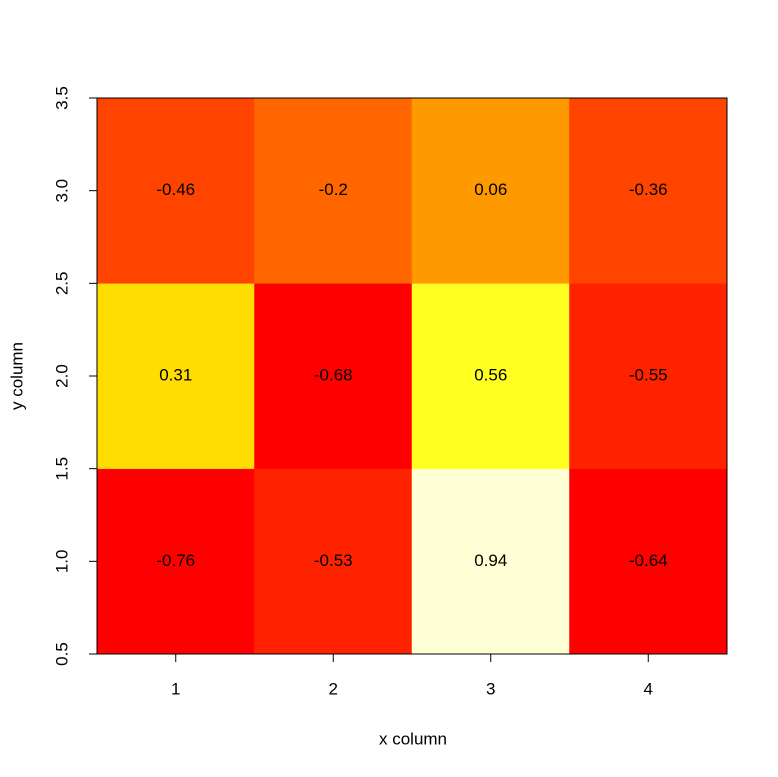  Describe the element at coordinates (413, 738) in the screenshot. I see `x-axis-label: x column` at that location.